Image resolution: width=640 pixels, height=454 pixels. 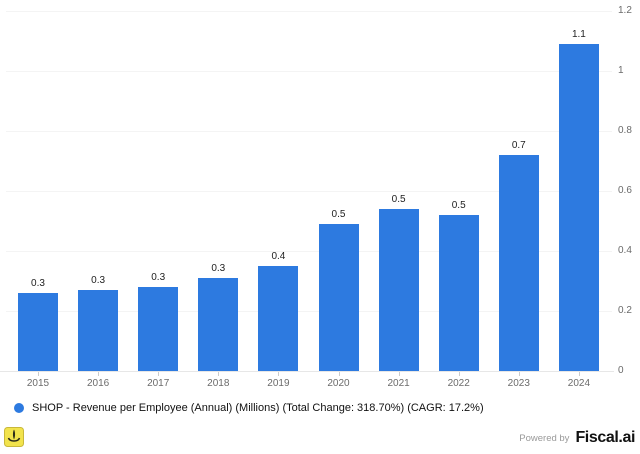 I want to click on x-axis-label: 2024, so click(x=579, y=383).